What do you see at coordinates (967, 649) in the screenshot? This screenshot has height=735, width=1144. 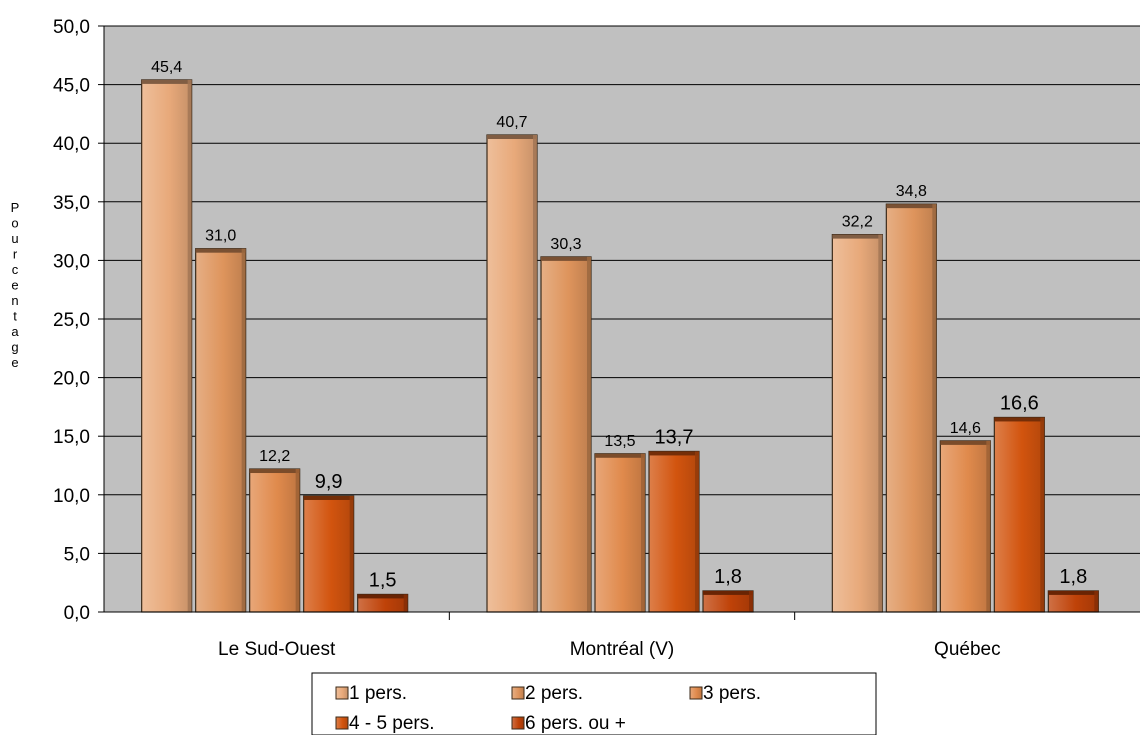 I see `x-category-label: Québec` at bounding box center [967, 649].